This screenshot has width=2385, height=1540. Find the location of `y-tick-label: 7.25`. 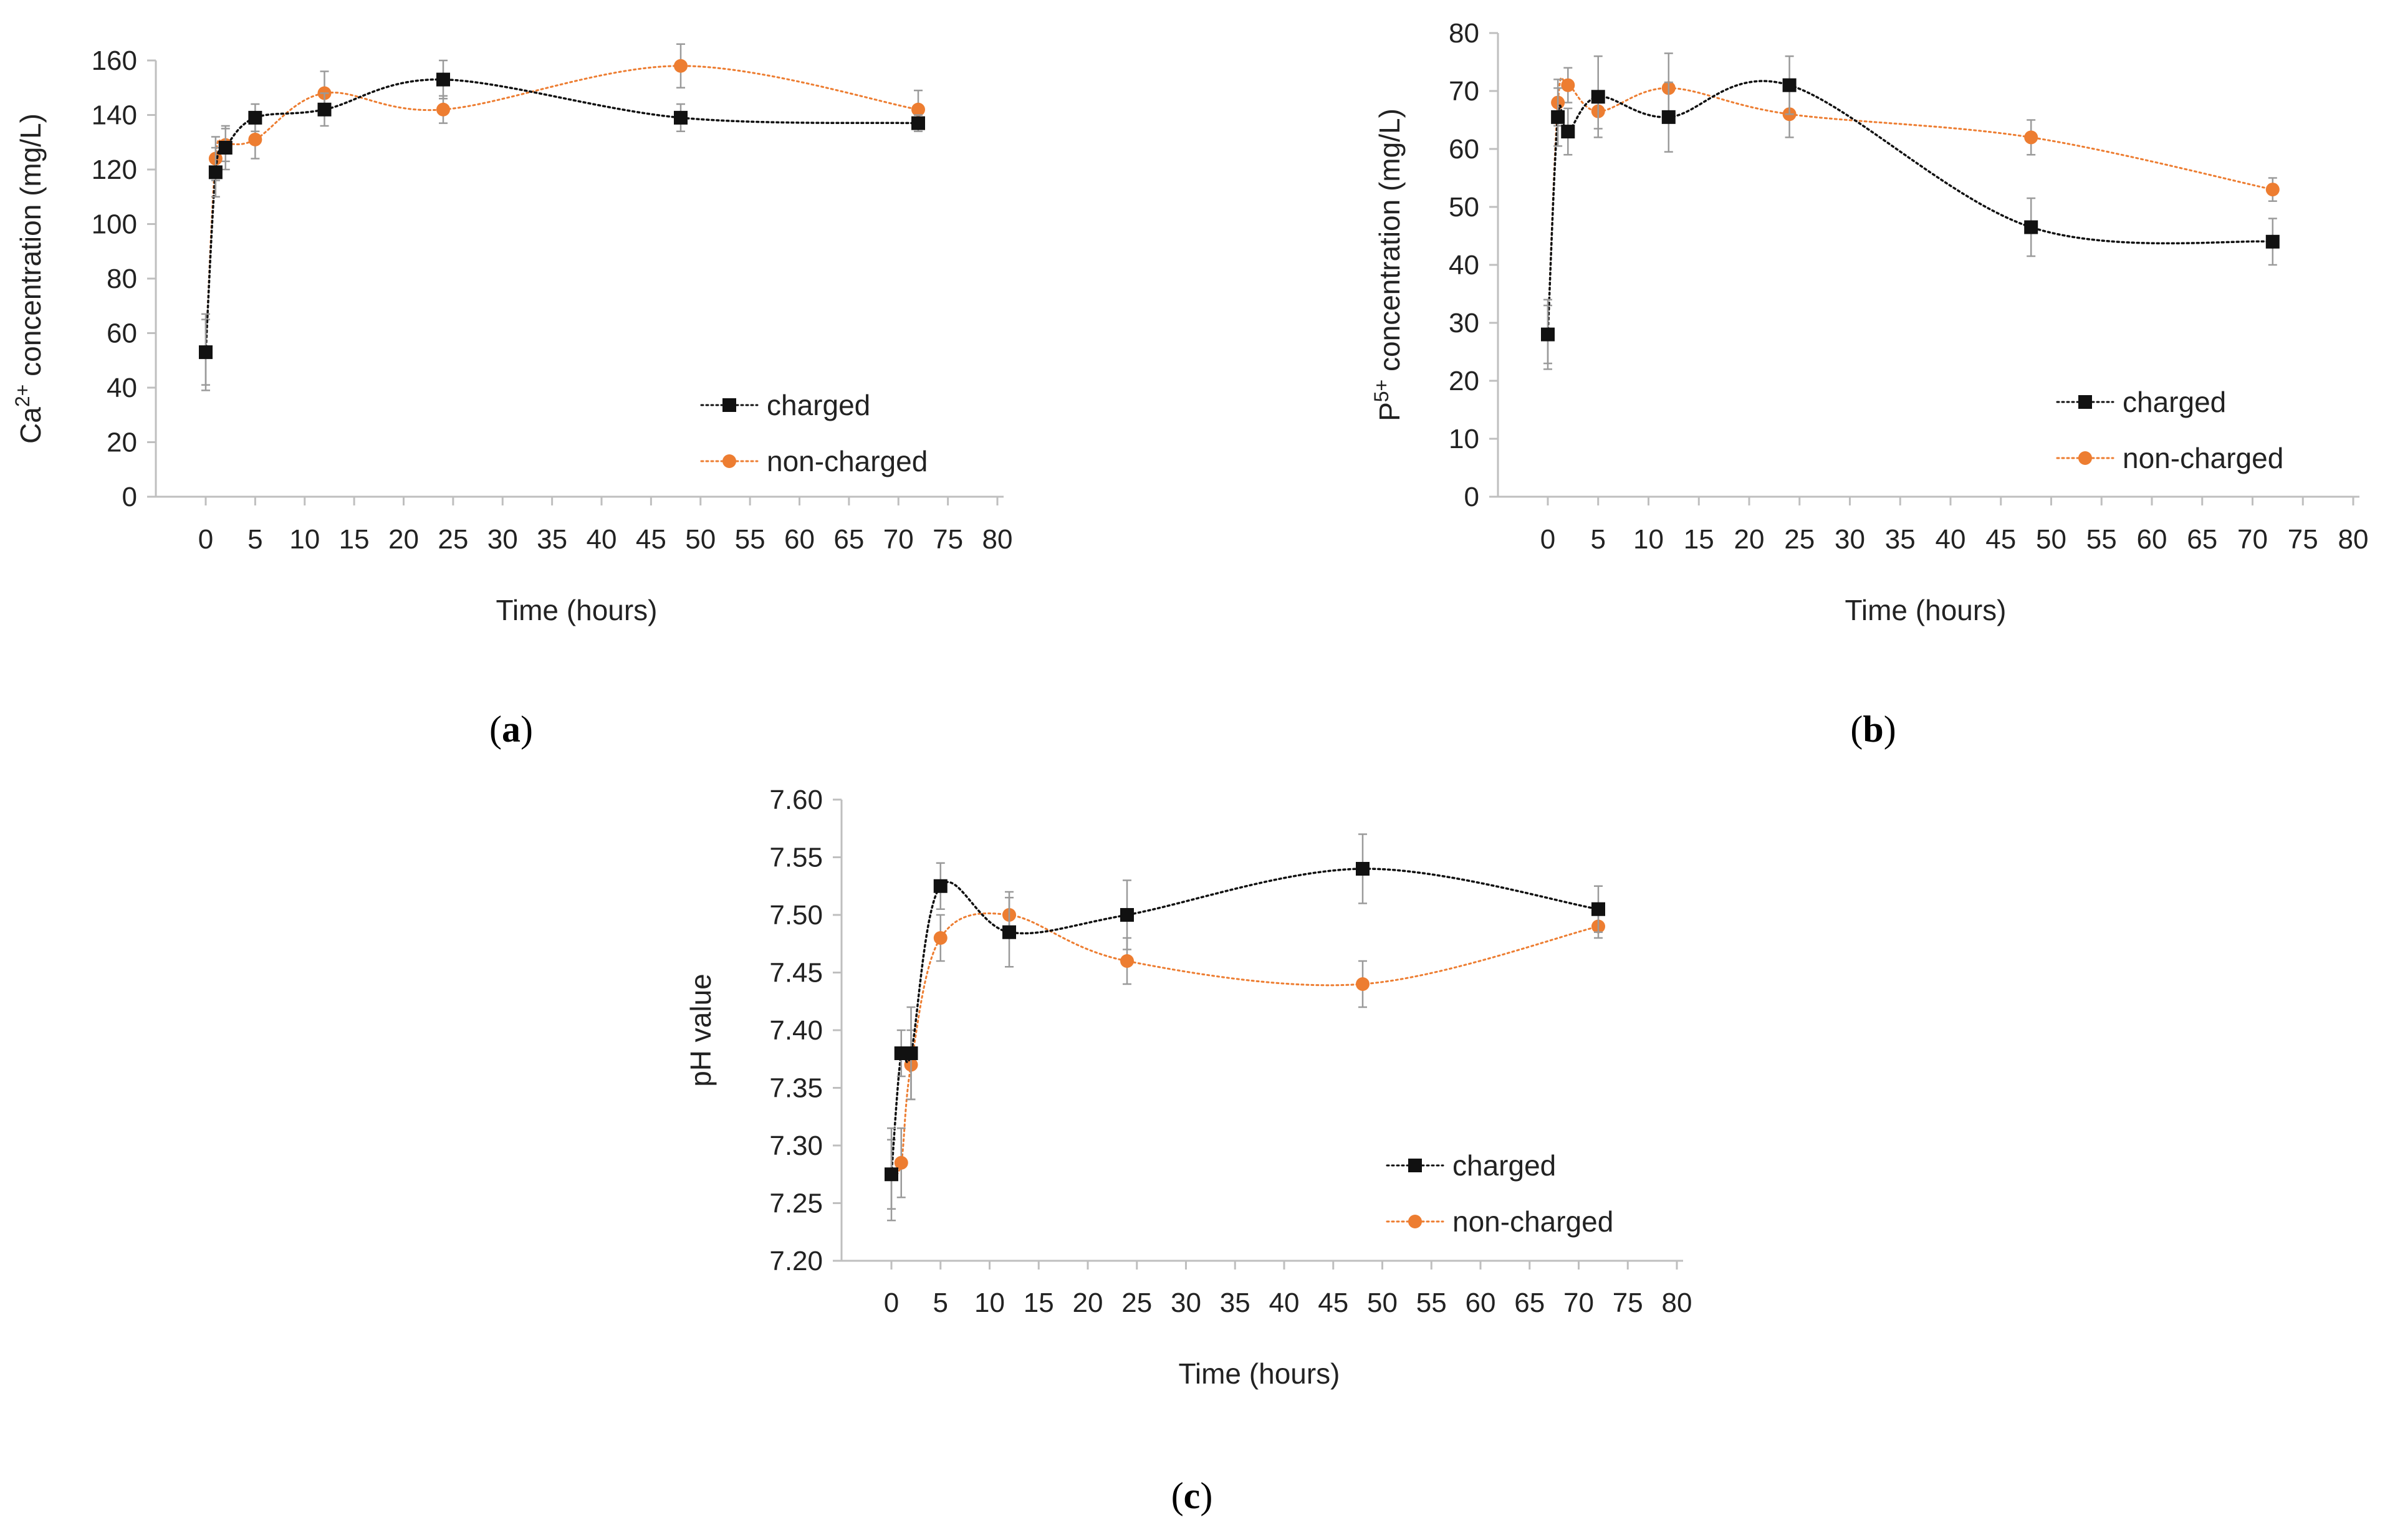

y-tick-label: 7.25 is located at coordinates (796, 1203).